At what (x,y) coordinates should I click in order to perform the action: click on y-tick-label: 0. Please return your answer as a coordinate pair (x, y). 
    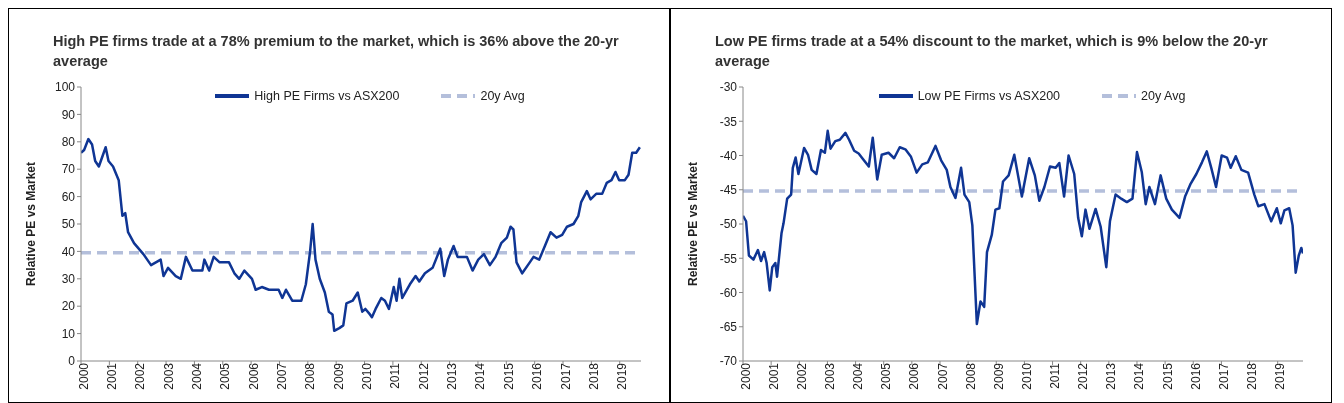
    Looking at the image, I should click on (72, 361).